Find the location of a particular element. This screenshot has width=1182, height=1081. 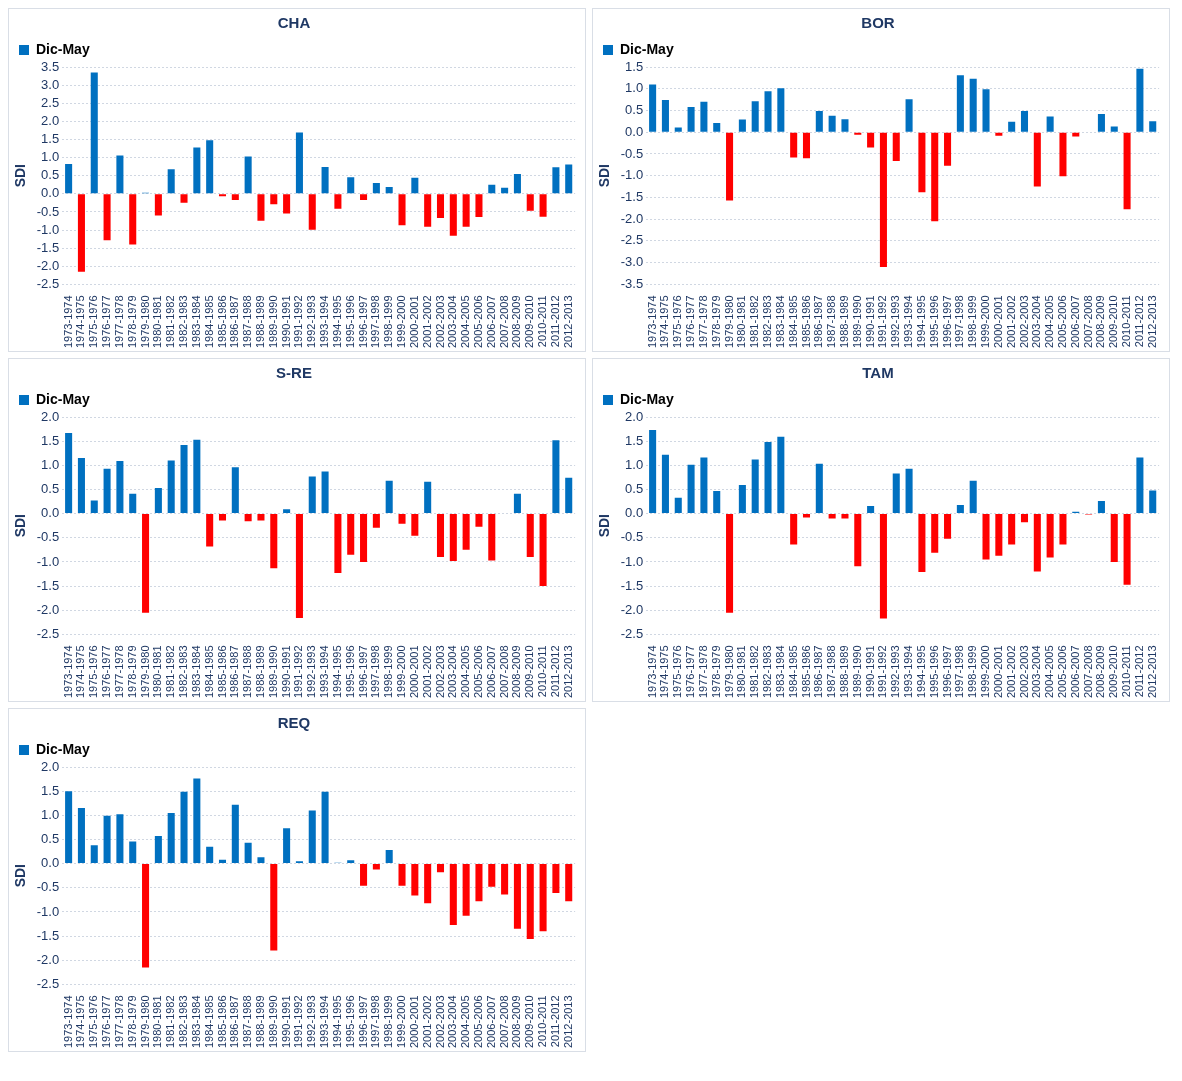

y-tick-label: 2.0 is located at coordinates (634, 416).